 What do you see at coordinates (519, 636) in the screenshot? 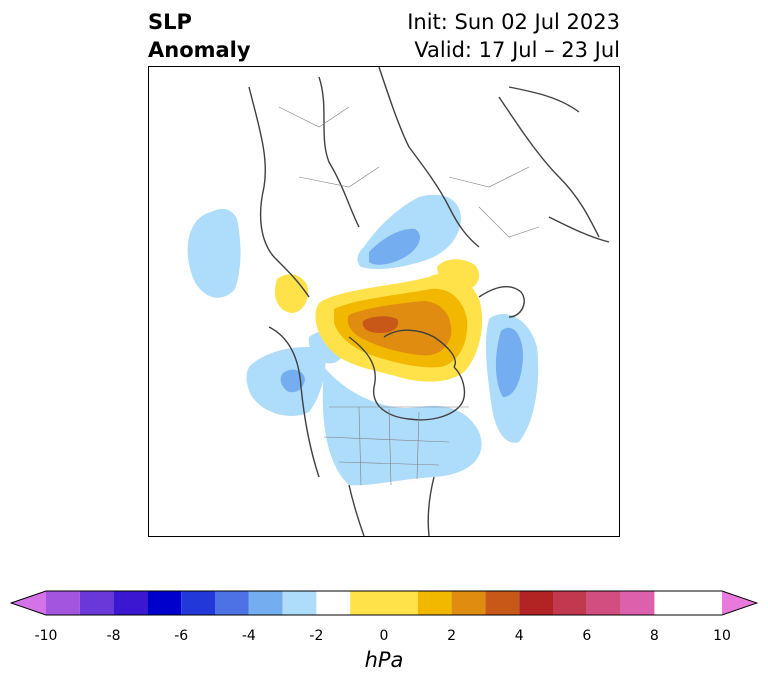
I see `colorbar-tick-label: 4` at bounding box center [519, 636].